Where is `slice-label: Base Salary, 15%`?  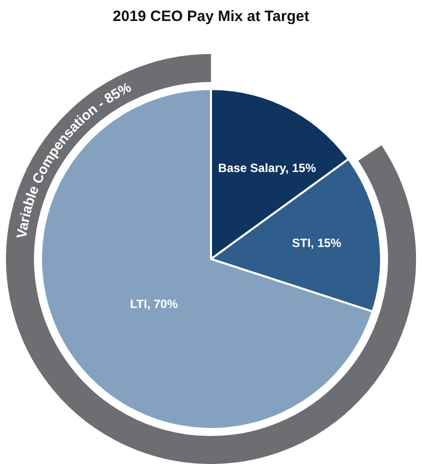 slice-label: Base Salary, 15% is located at coordinates (267, 168).